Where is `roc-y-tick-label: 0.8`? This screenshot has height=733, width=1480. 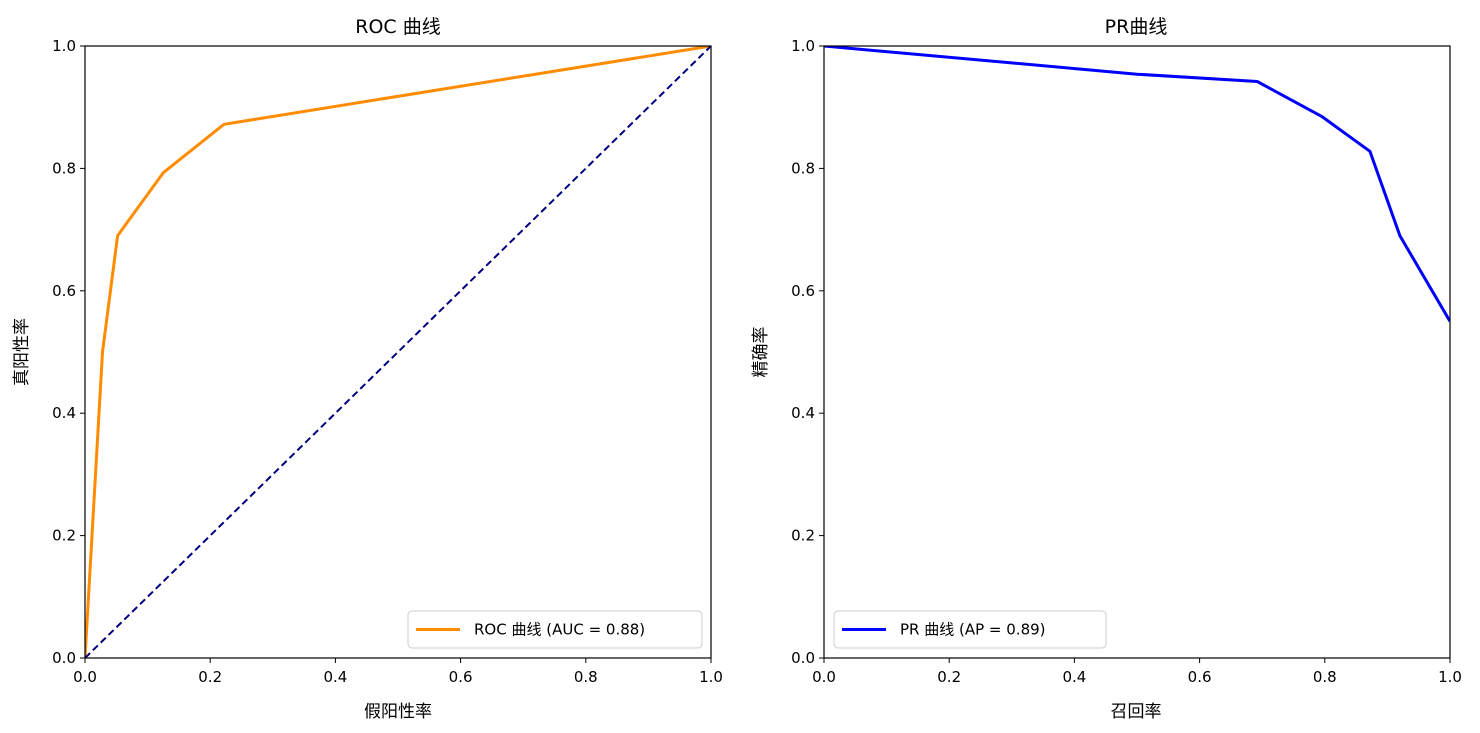 roc-y-tick-label: 0.8 is located at coordinates (64, 168).